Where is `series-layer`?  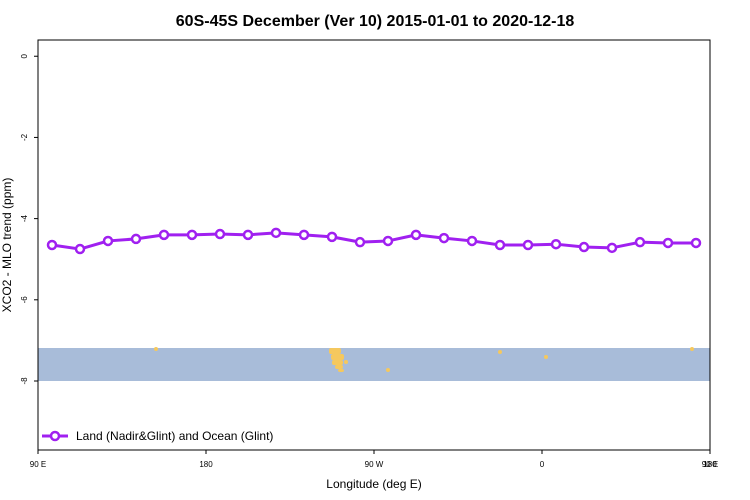 series-layer is located at coordinates (374, 241).